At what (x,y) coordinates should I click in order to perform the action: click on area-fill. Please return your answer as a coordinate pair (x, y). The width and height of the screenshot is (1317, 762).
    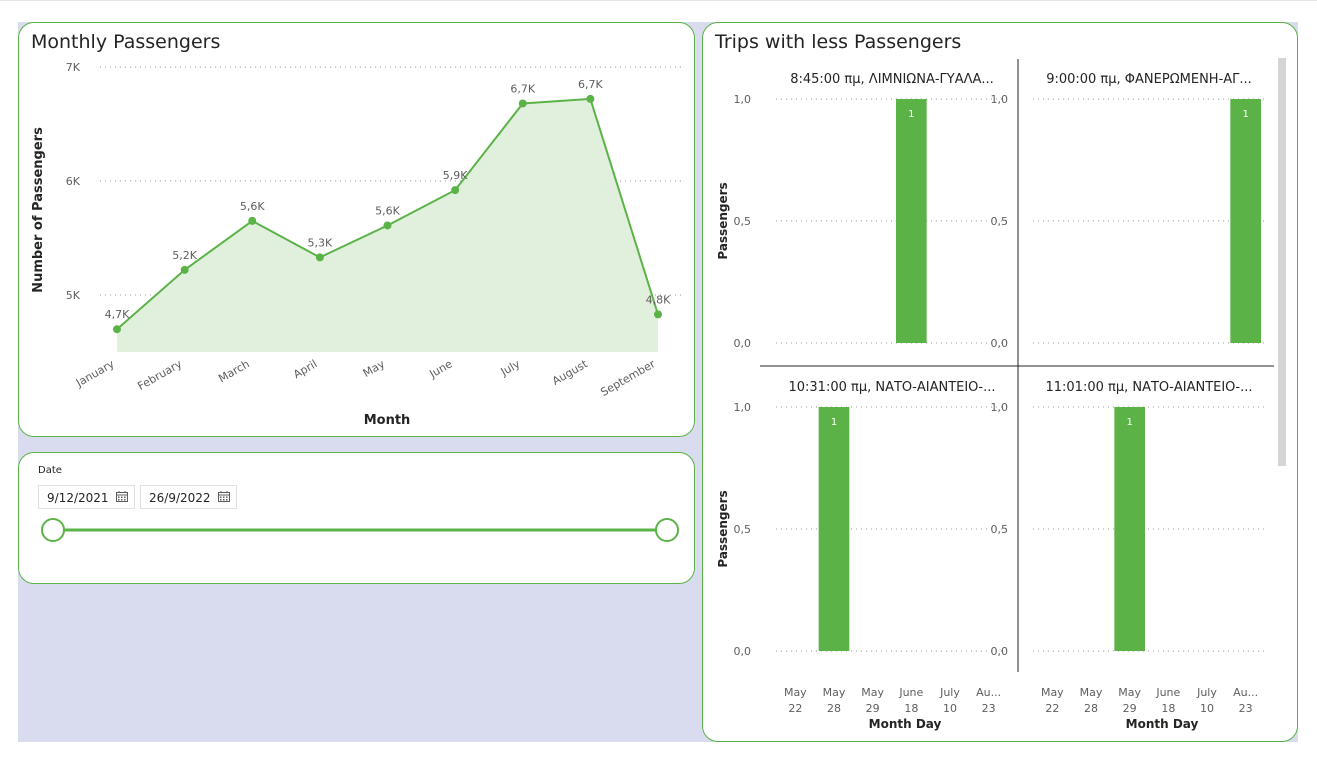
    Looking at the image, I should click on (387, 225).